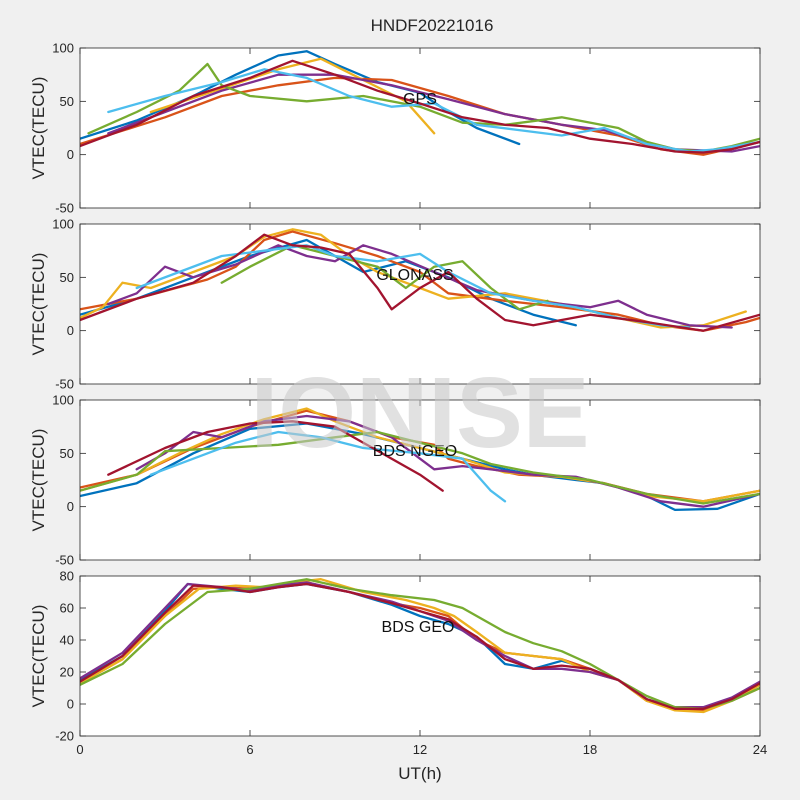 The height and width of the screenshot is (800, 800). What do you see at coordinates (67, 672) in the screenshot?
I see `y-tick-label: 20` at bounding box center [67, 672].